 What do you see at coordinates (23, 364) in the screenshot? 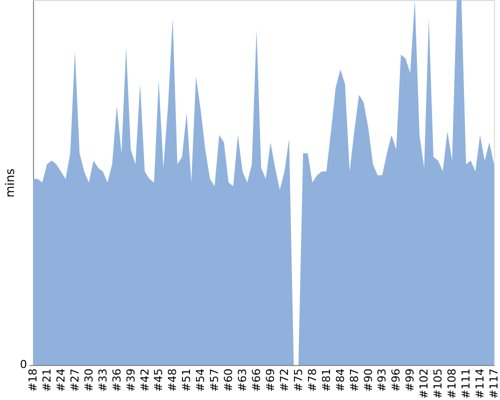
I see `text: 0` at bounding box center [23, 364].